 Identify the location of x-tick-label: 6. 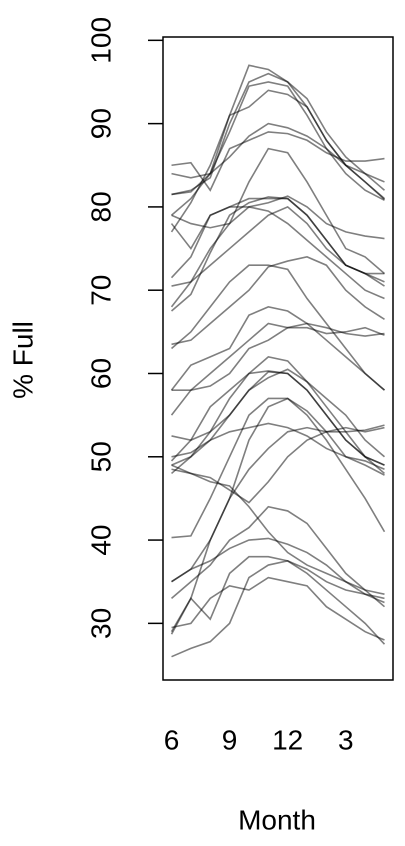
(172, 739).